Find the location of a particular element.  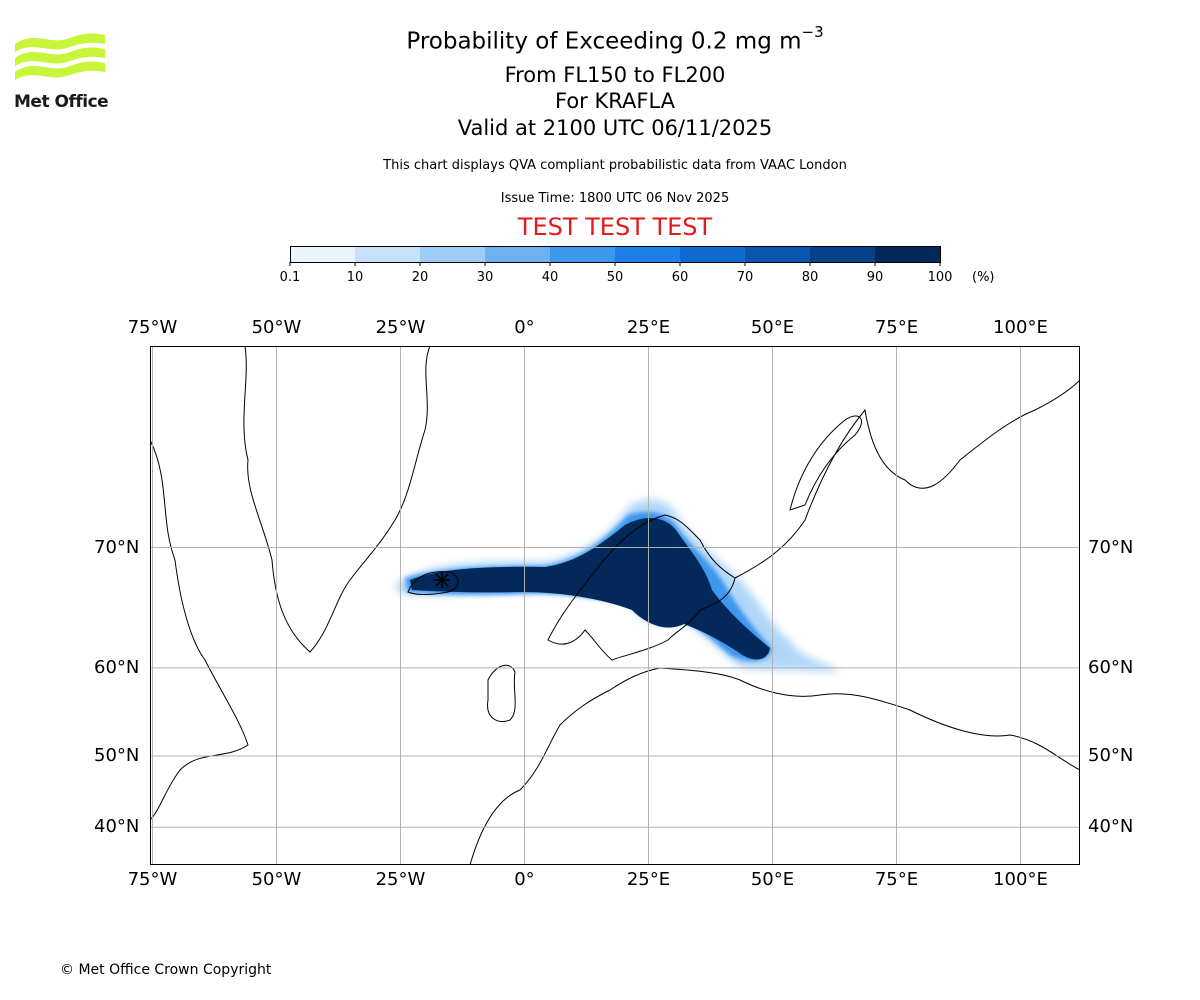

latitude-label-left: 60°N is located at coordinates (117, 667).